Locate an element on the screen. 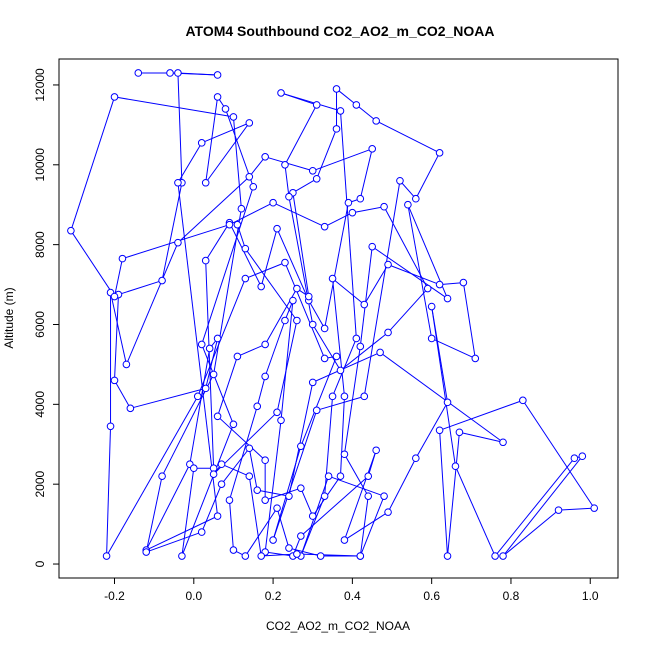  x-tick-label: 0.0 is located at coordinates (193, 596).